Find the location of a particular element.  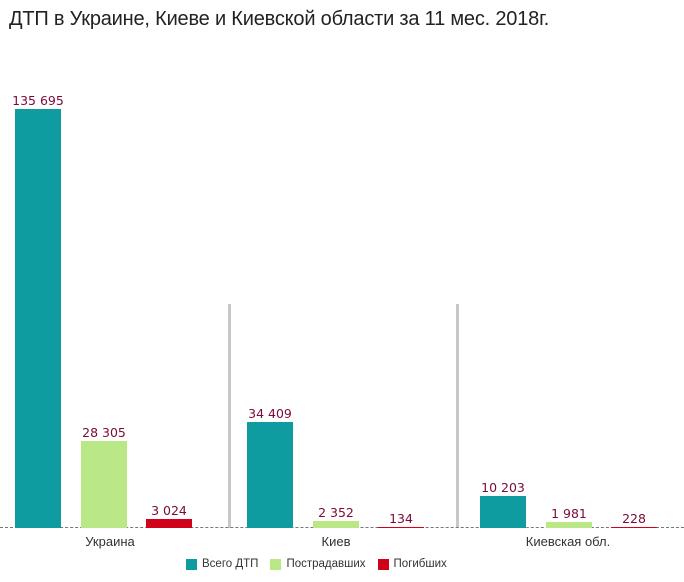

category-label: Украина is located at coordinates (110, 541).